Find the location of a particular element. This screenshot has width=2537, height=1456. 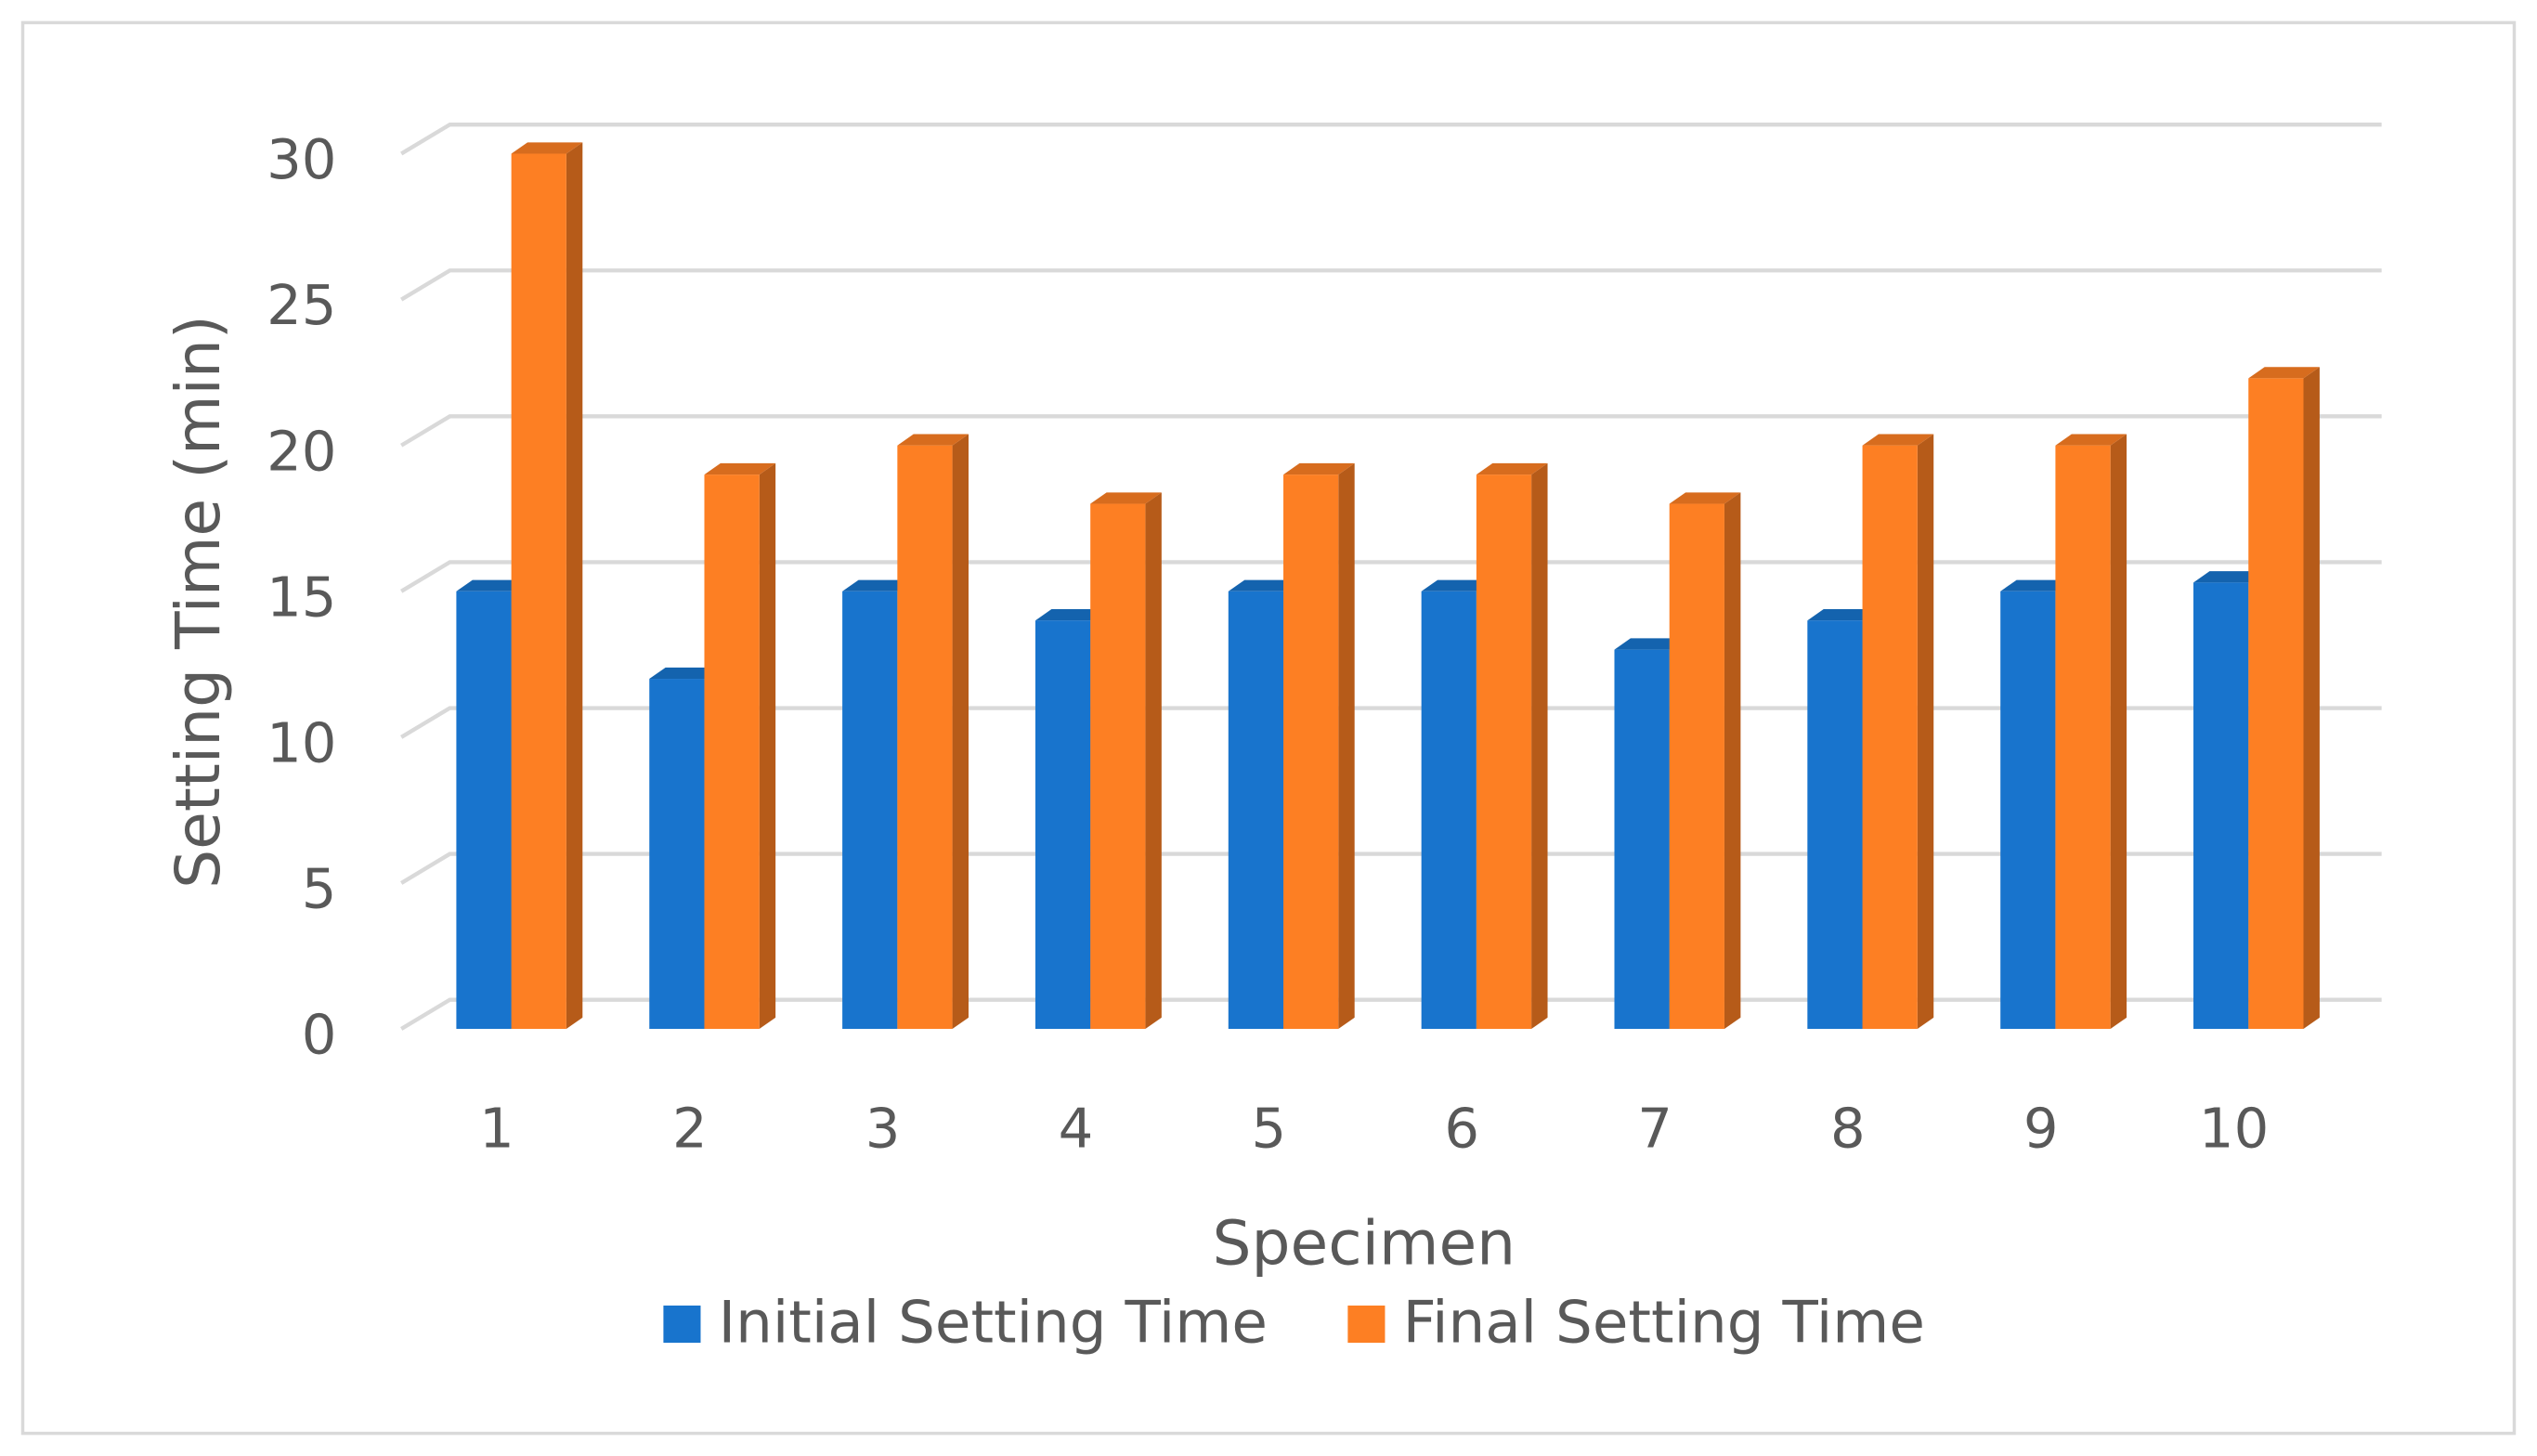

legend-label: Initial Setting Time is located at coordinates (993, 1323).